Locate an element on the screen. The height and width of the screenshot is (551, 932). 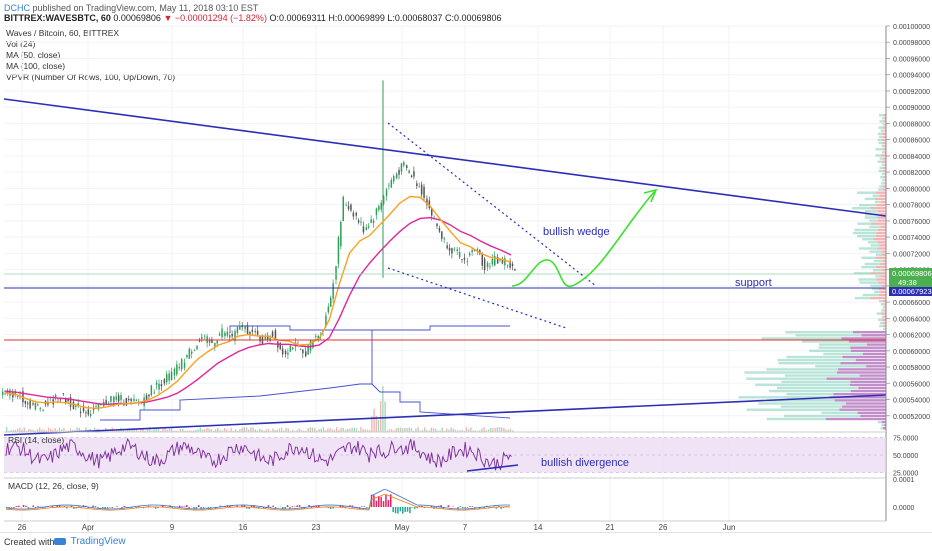
countdown-text: 49:38 is located at coordinates (907, 282).